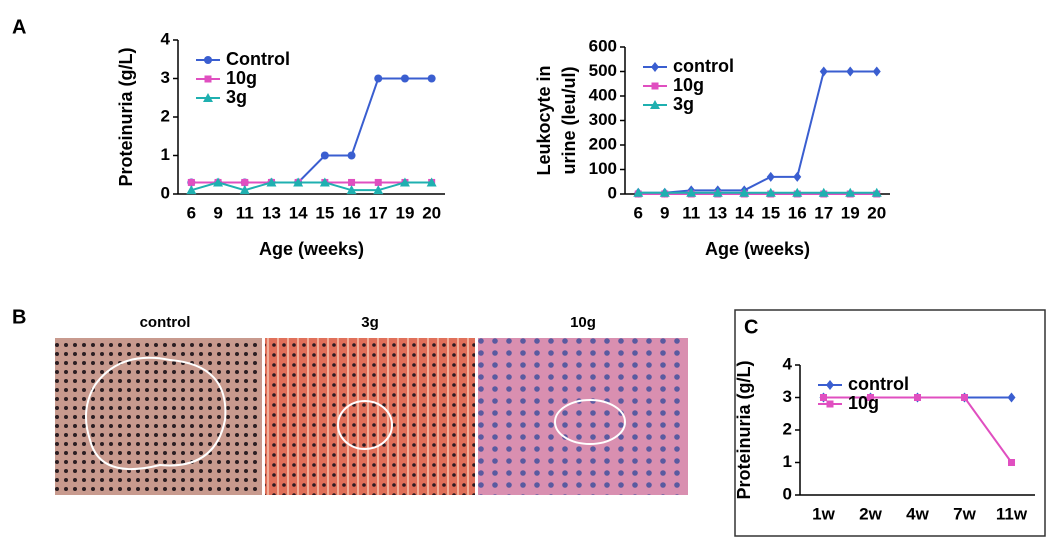  What do you see at coordinates (787, 461) in the screenshot?
I see `y-tick-label: 1` at bounding box center [787, 461].